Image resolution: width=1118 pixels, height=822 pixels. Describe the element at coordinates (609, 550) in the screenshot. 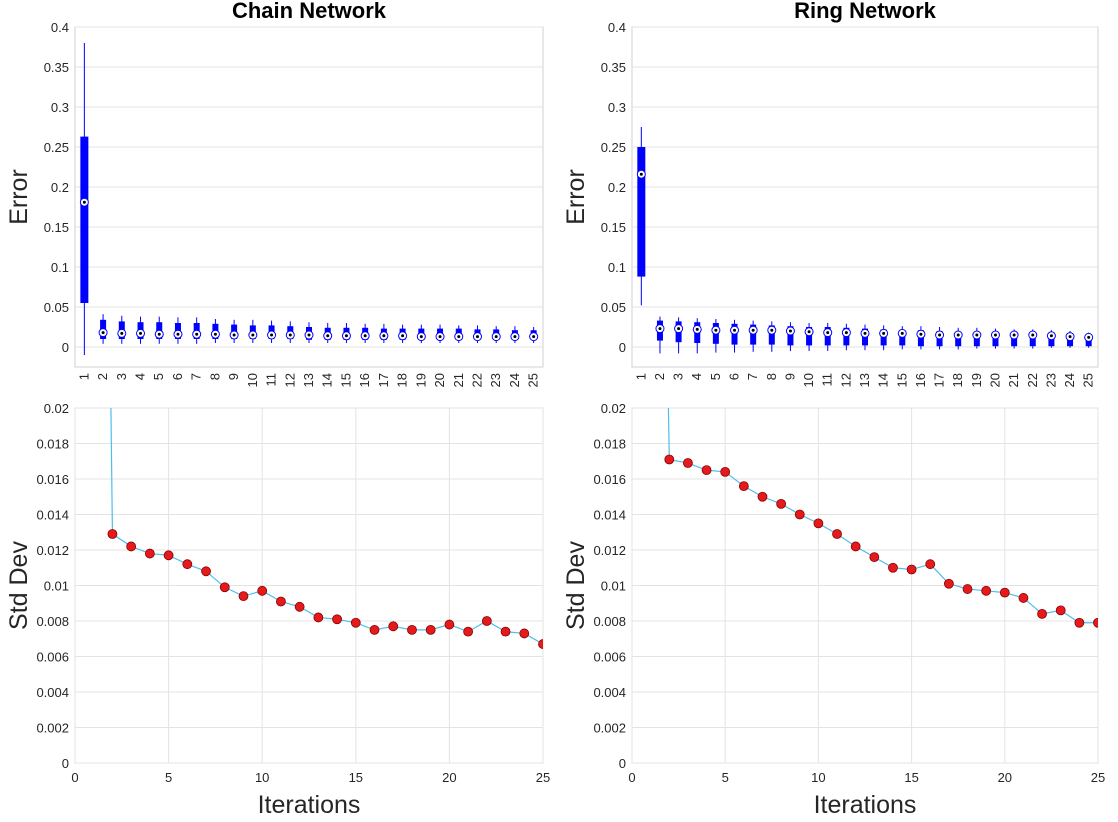

I see `y-tick-label: 0.012` at that location.